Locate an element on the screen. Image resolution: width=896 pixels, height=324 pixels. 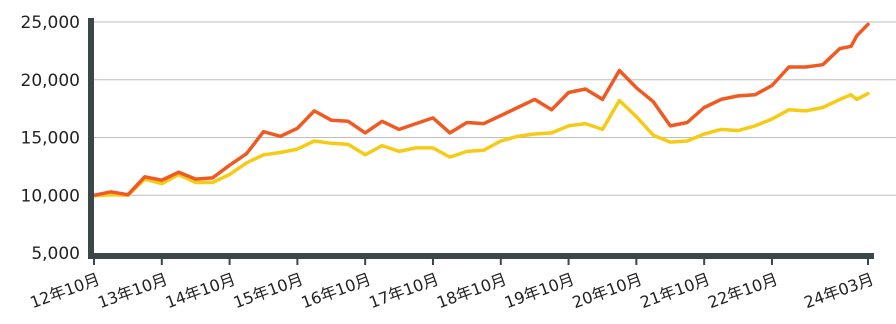
y-axis-ticks: 5,000 10,000 15,000 20,000 25,000 is located at coordinates (50, 138).